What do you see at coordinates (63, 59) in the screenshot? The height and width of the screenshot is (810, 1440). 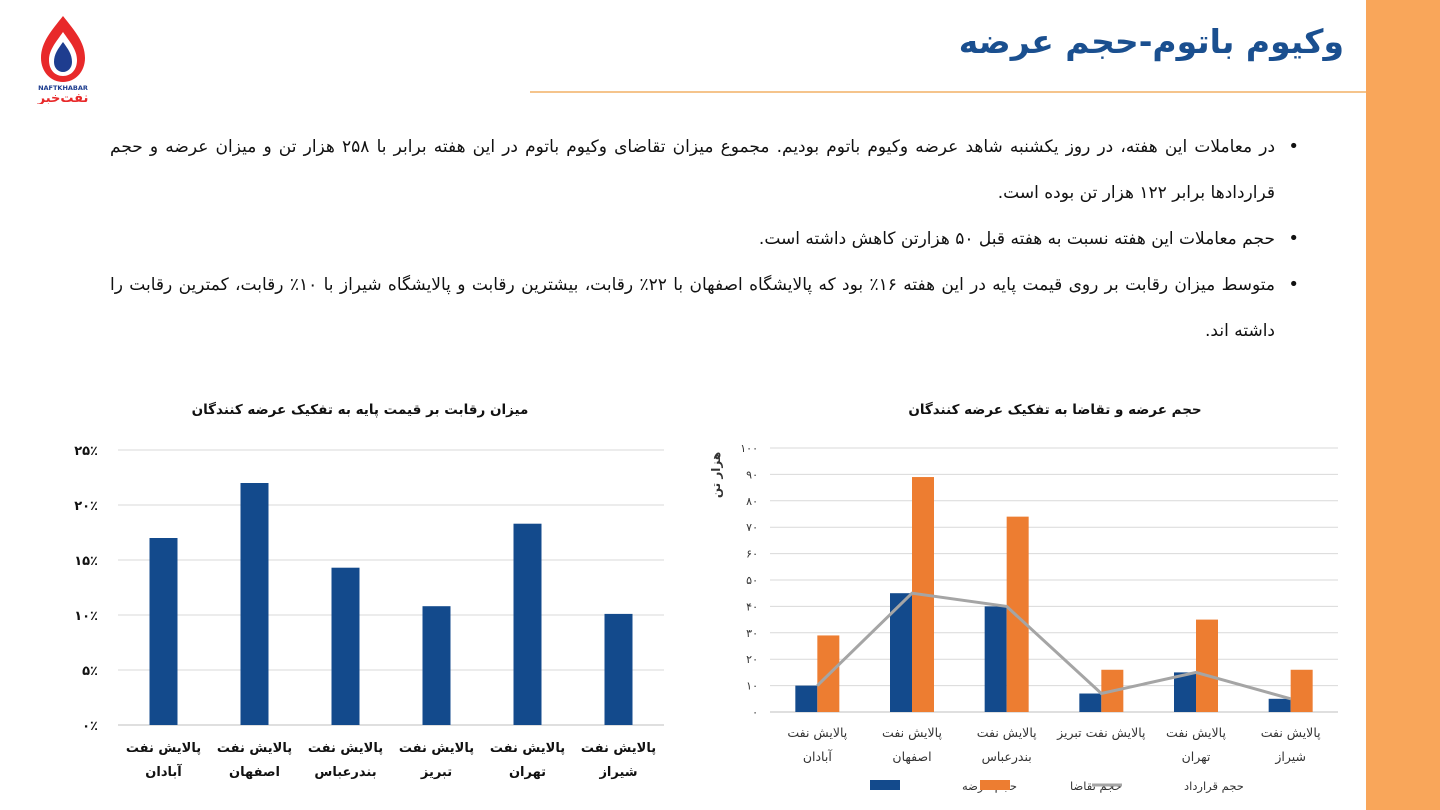 I see `naftkhabar-logo: NAFTKHABAR نفت‌خبر` at bounding box center [63, 59].